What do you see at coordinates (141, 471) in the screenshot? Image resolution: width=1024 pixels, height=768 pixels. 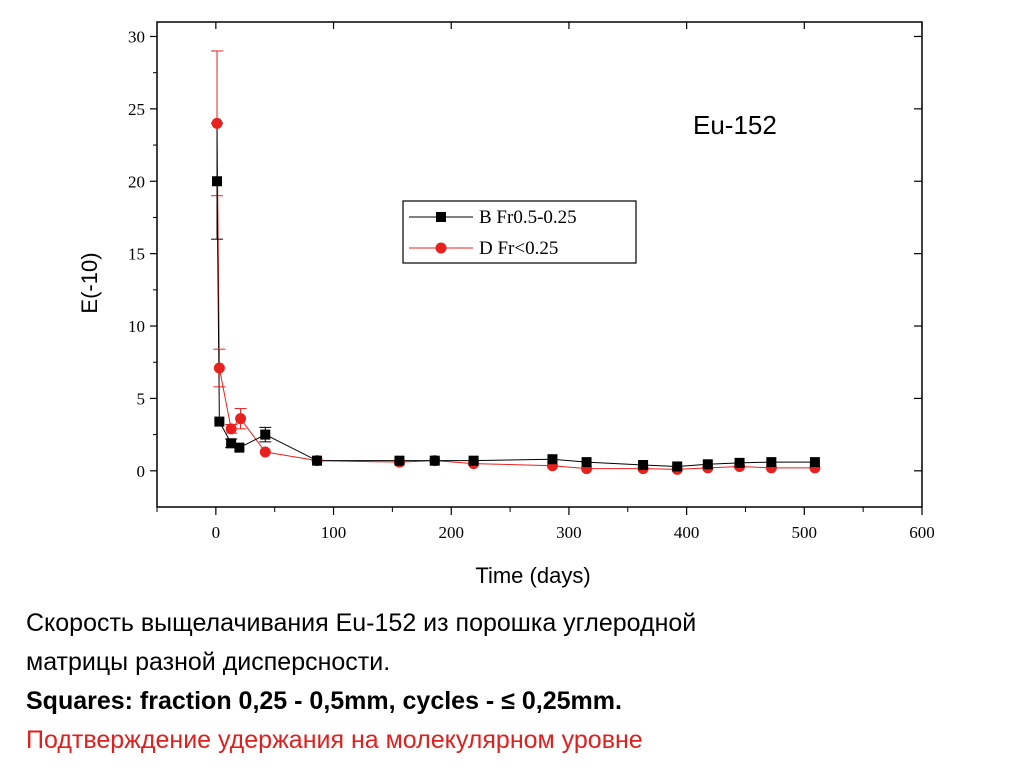 I see `y-tick-label: 0` at bounding box center [141, 471].